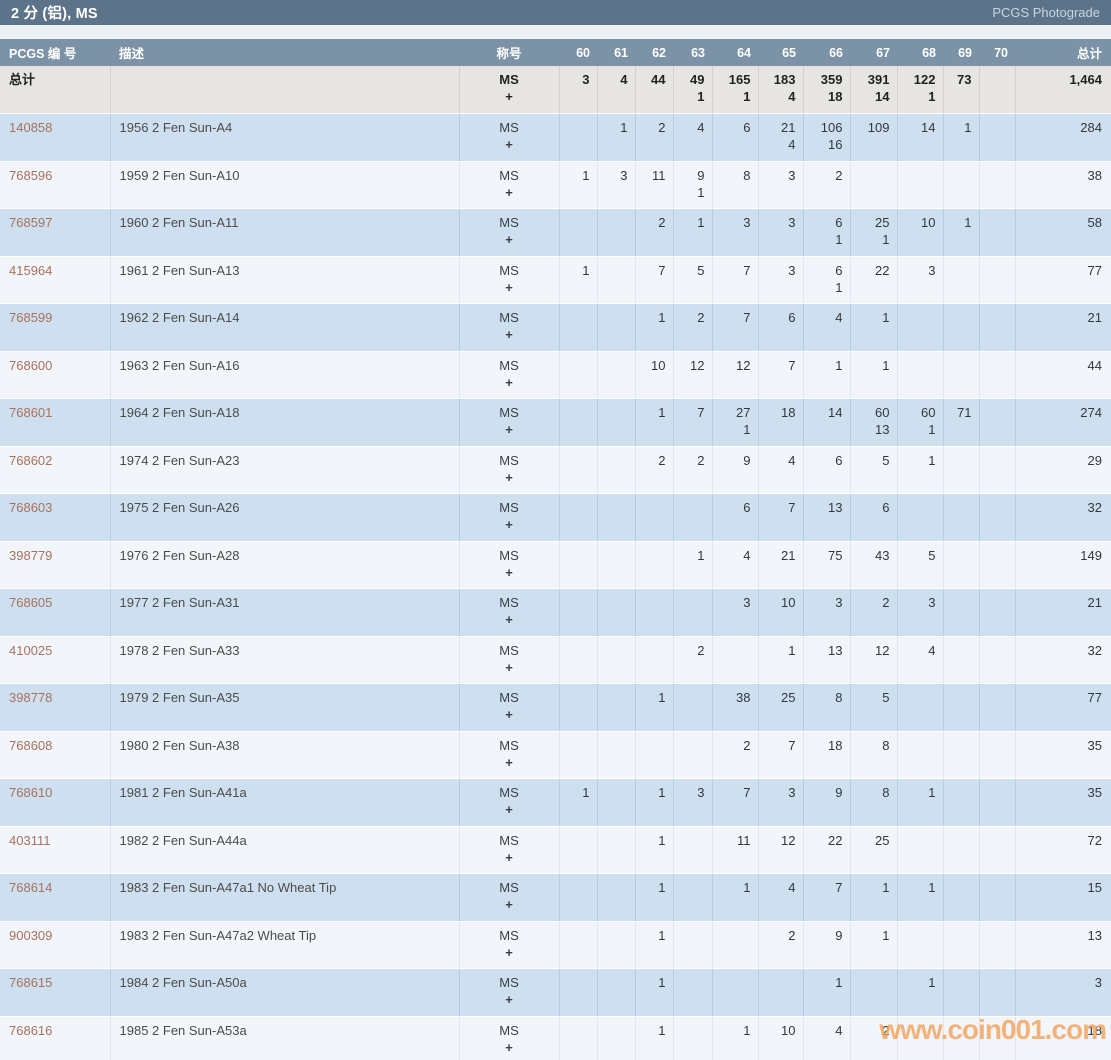  I want to click on grade-69-cell: 73, so click(960, 90).